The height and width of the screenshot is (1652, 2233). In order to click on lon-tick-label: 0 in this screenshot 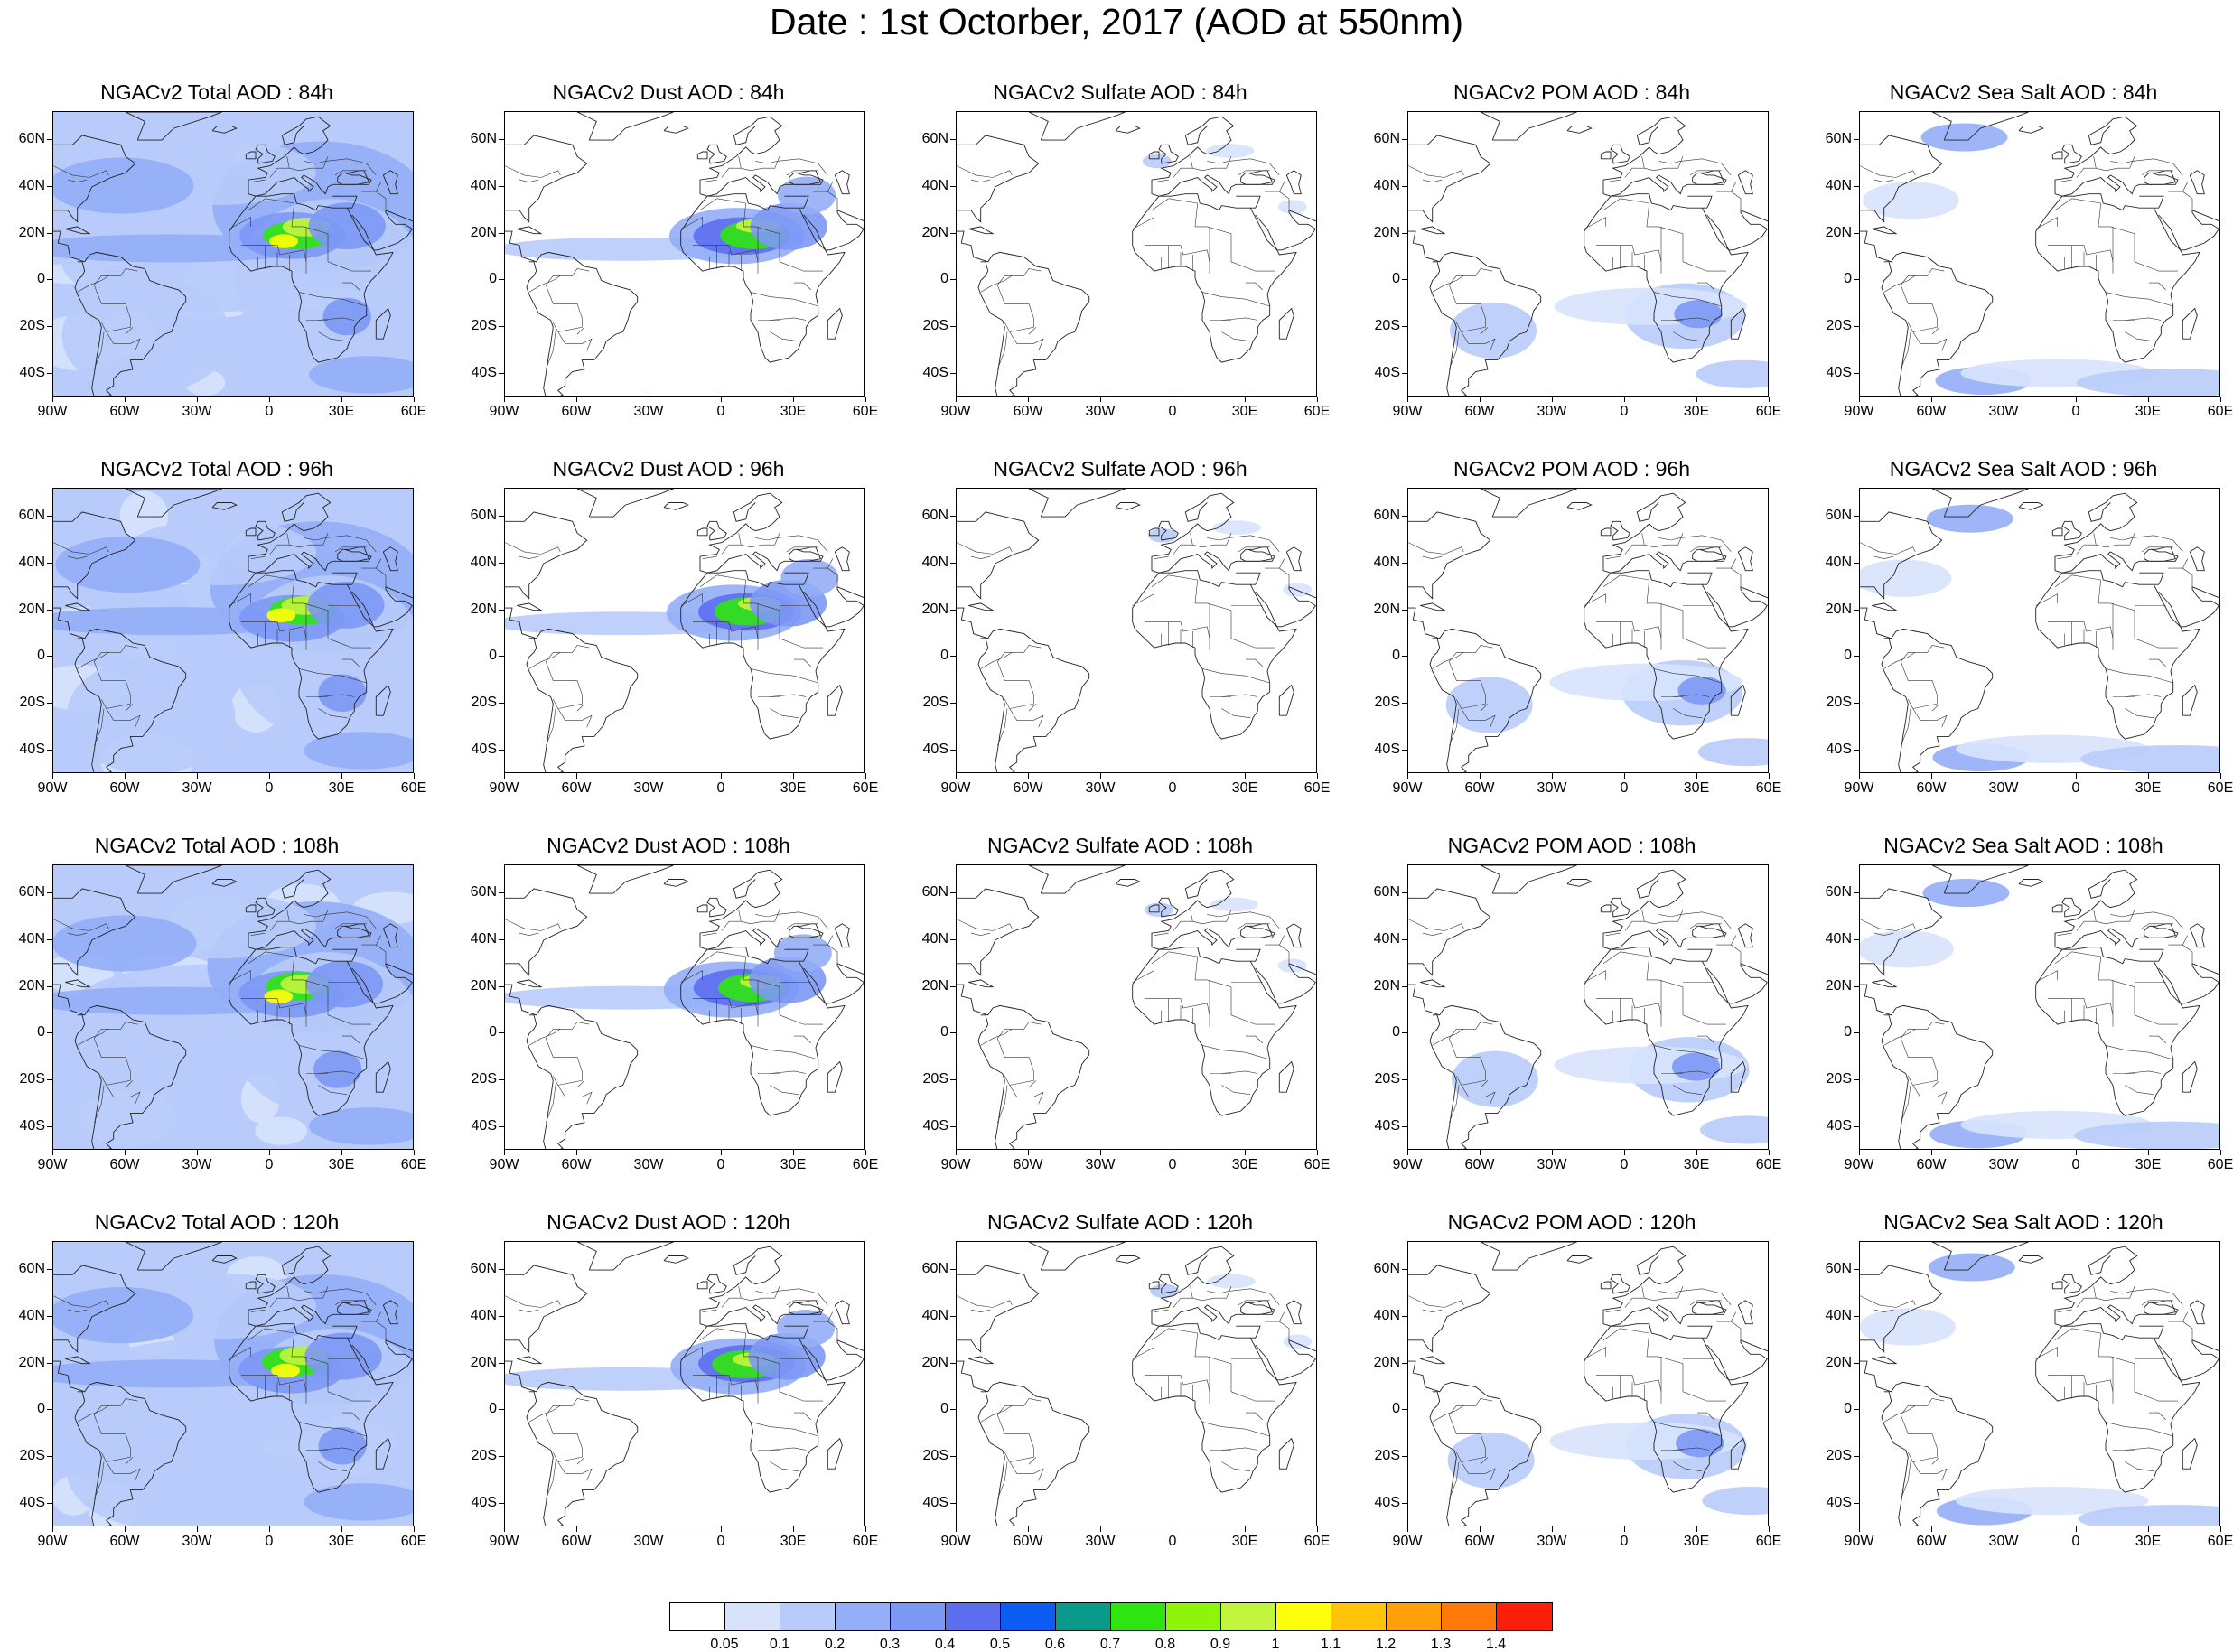, I will do `click(1172, 411)`.